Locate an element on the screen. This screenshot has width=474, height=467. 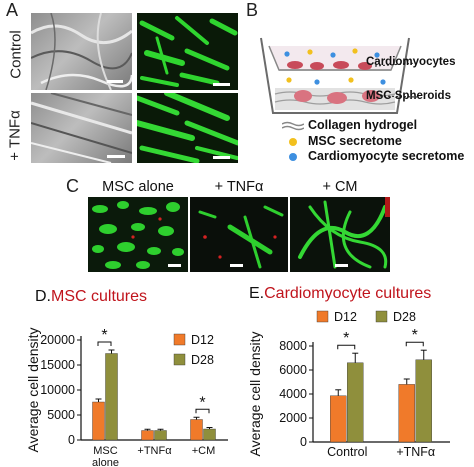
legend-label-collagen: Collagen hydrogel is located at coordinates (363, 125).